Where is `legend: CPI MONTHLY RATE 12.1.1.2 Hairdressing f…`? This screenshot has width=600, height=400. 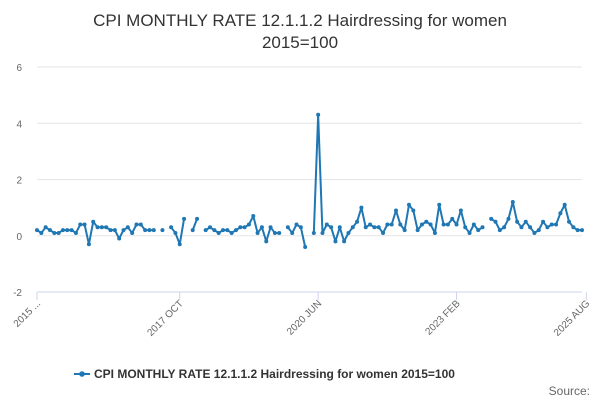 legend: CPI MONTHLY RATE 12.1.1.2 Hairdressing f… is located at coordinates (264, 374).